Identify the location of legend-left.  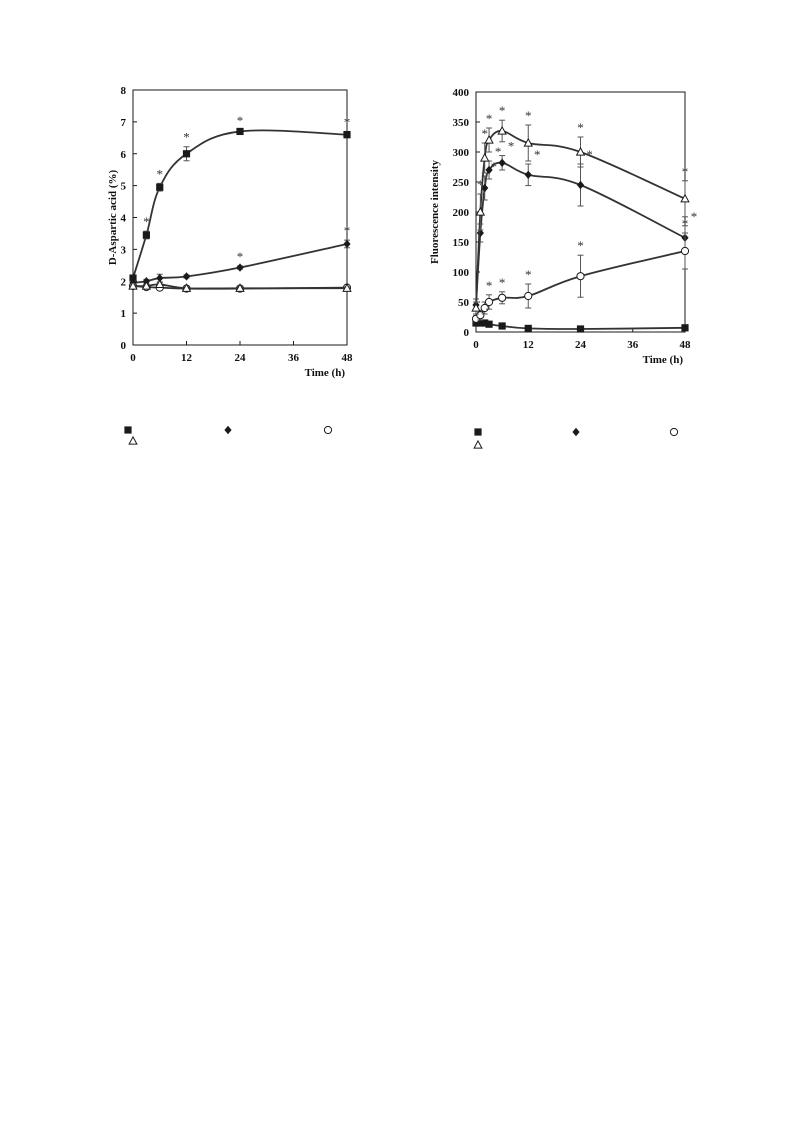
(228, 435).